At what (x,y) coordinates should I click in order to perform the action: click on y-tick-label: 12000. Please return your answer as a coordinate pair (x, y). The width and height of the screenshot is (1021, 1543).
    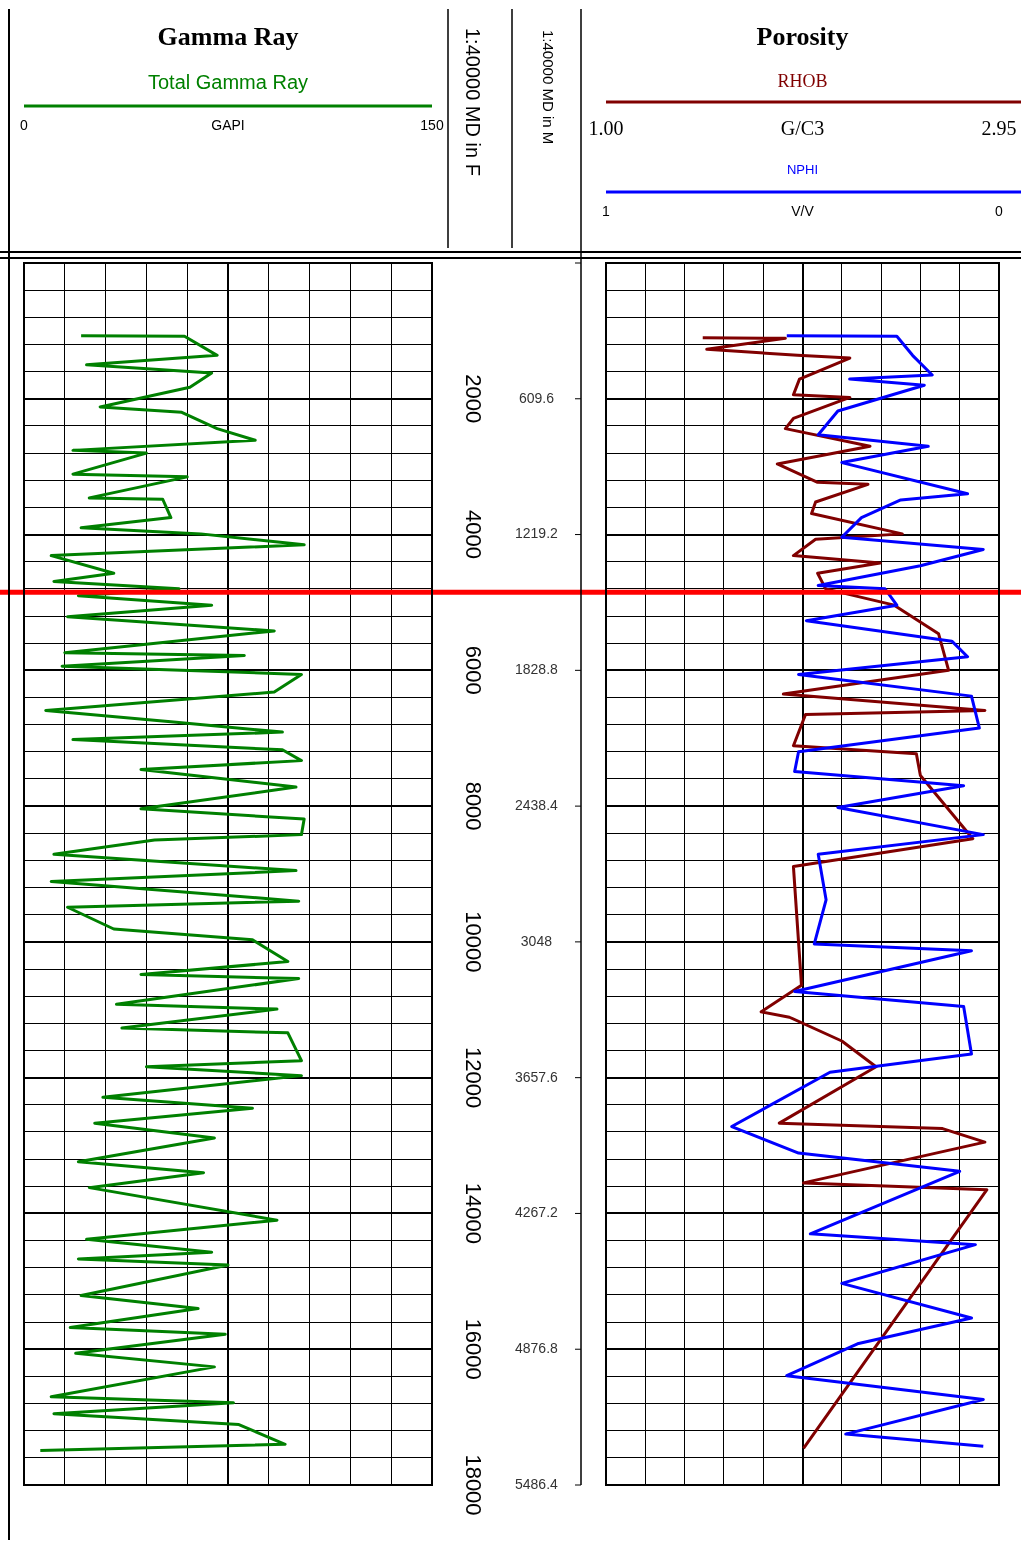
    Looking at the image, I should click on (473, 1078).